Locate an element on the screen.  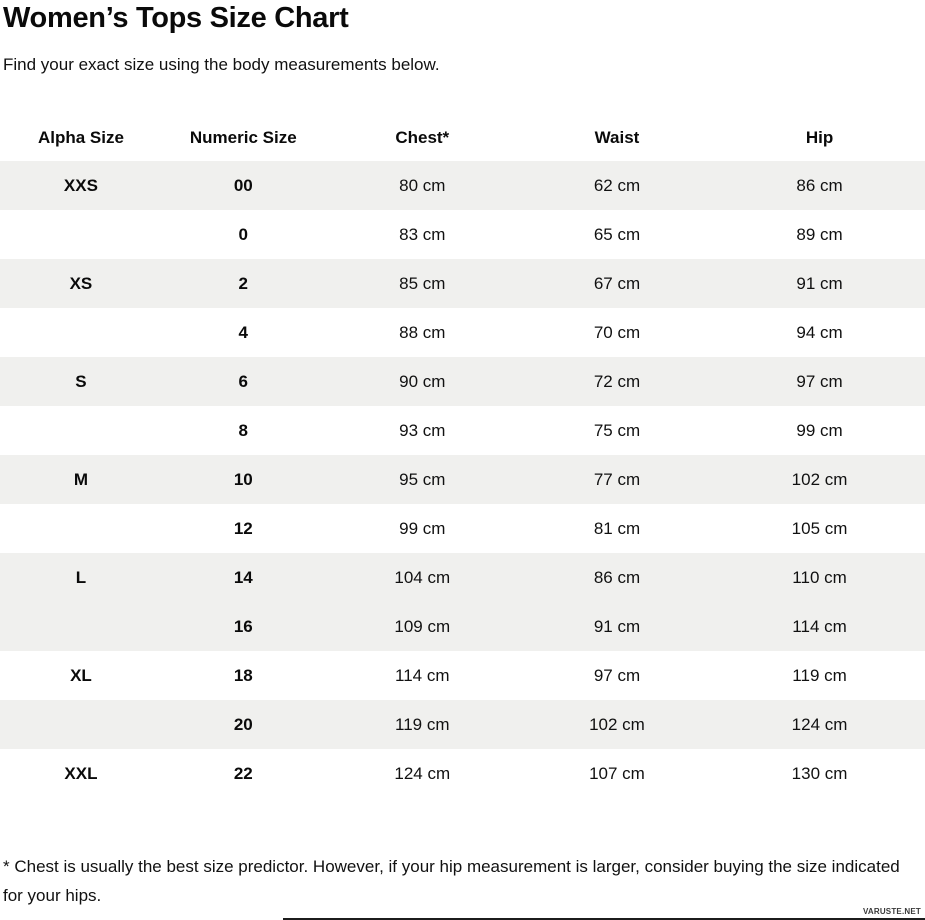
alpha-size-cell: L is located at coordinates (81, 577).